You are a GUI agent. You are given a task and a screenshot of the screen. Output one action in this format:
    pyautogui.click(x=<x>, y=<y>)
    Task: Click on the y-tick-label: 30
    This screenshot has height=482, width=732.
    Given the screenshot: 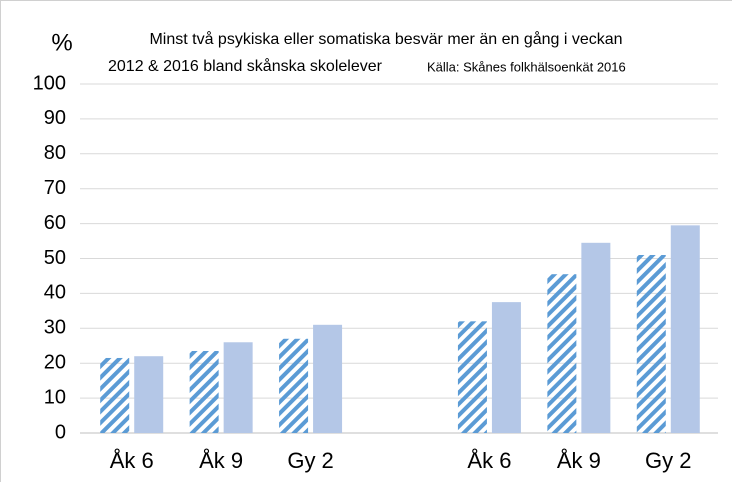 What is the action you would take?
    pyautogui.click(x=55, y=328)
    